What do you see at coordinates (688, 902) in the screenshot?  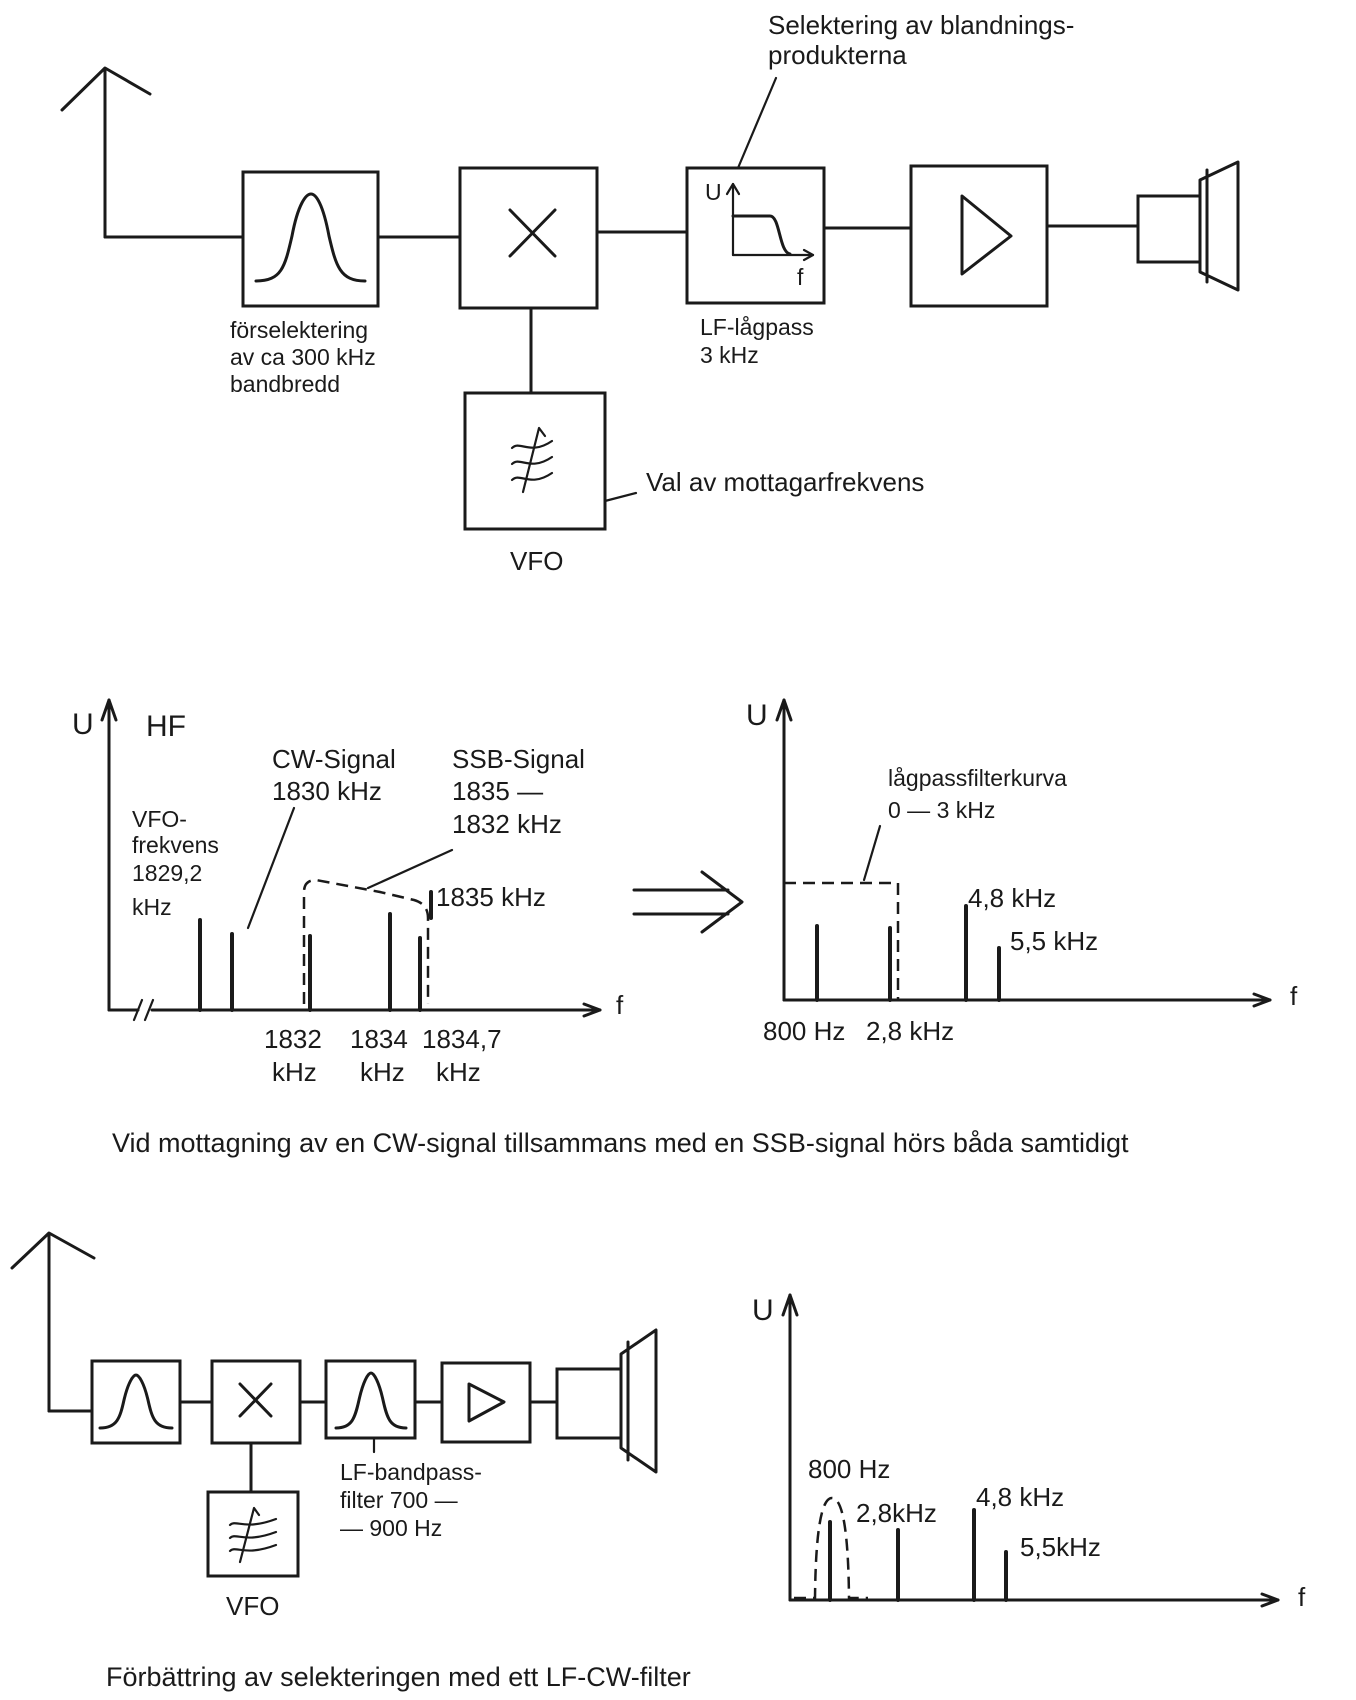 I see `double-arrow-icon` at bounding box center [688, 902].